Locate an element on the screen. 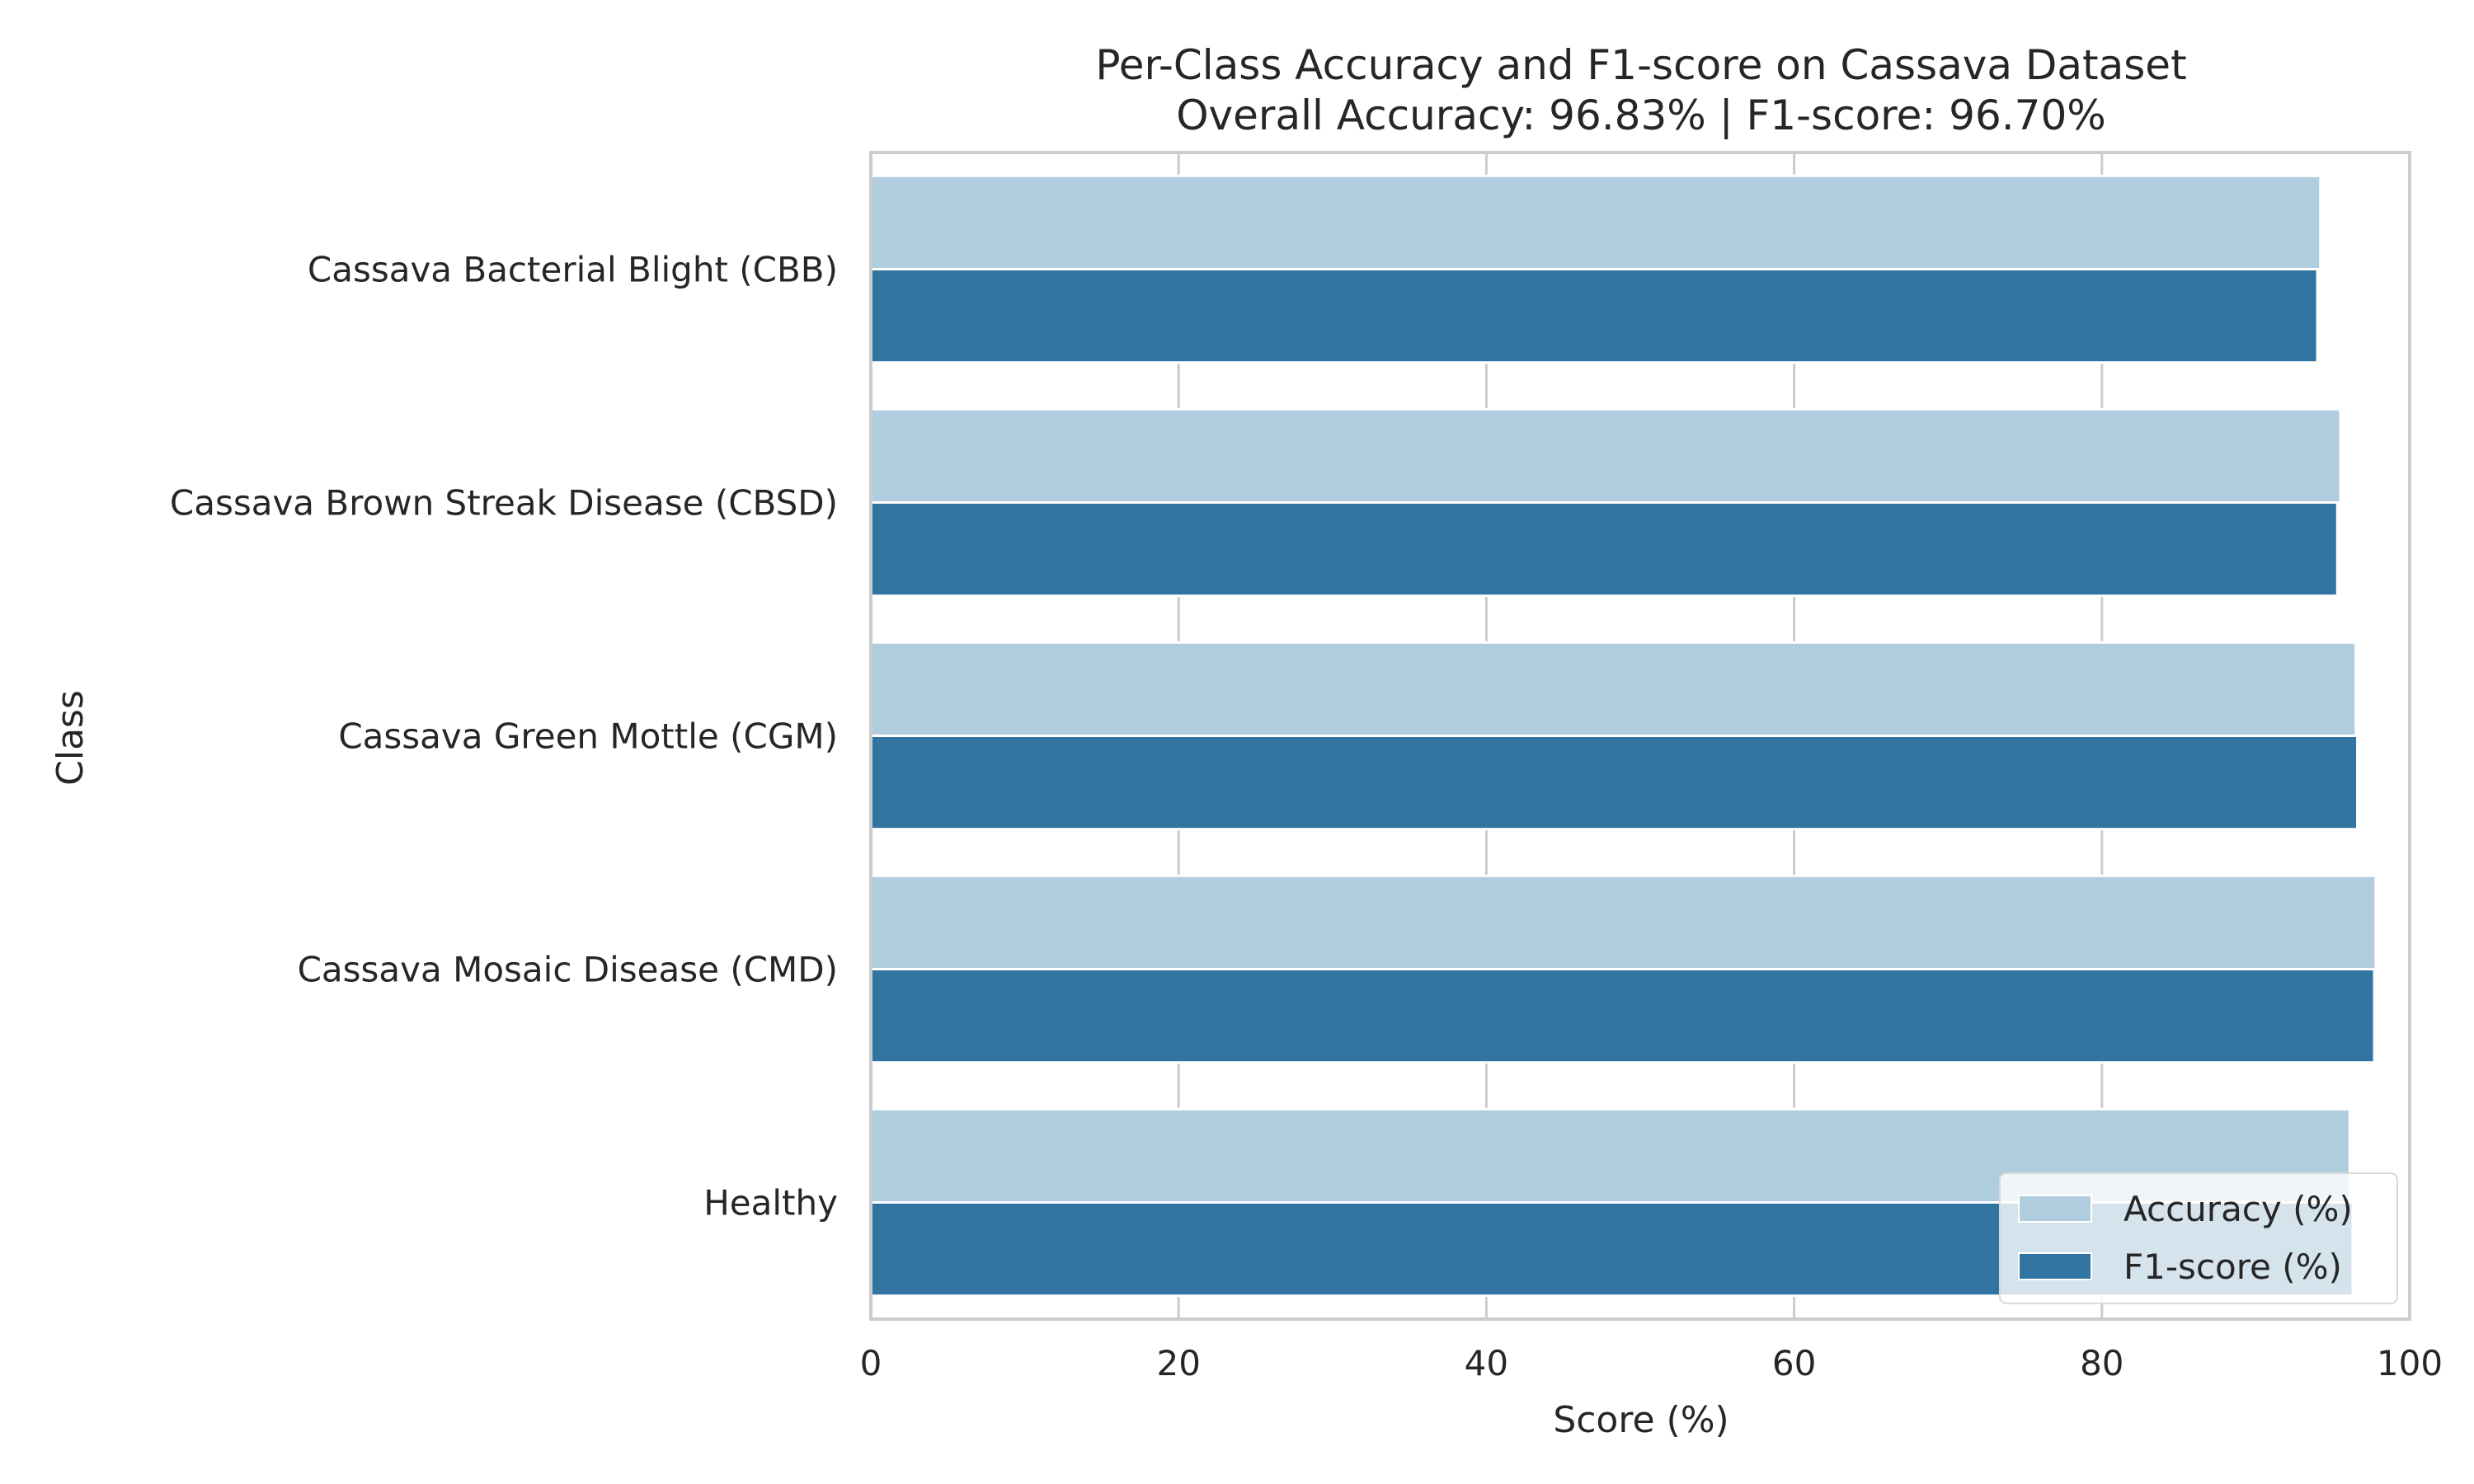 The height and width of the screenshot is (1484, 2474). legend-label-1: F1-score (%) is located at coordinates (2233, 1267).